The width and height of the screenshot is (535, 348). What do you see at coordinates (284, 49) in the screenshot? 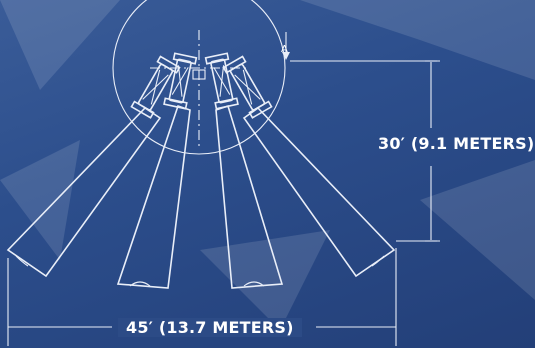
I see `section-marker-label: A` at bounding box center [284, 49].